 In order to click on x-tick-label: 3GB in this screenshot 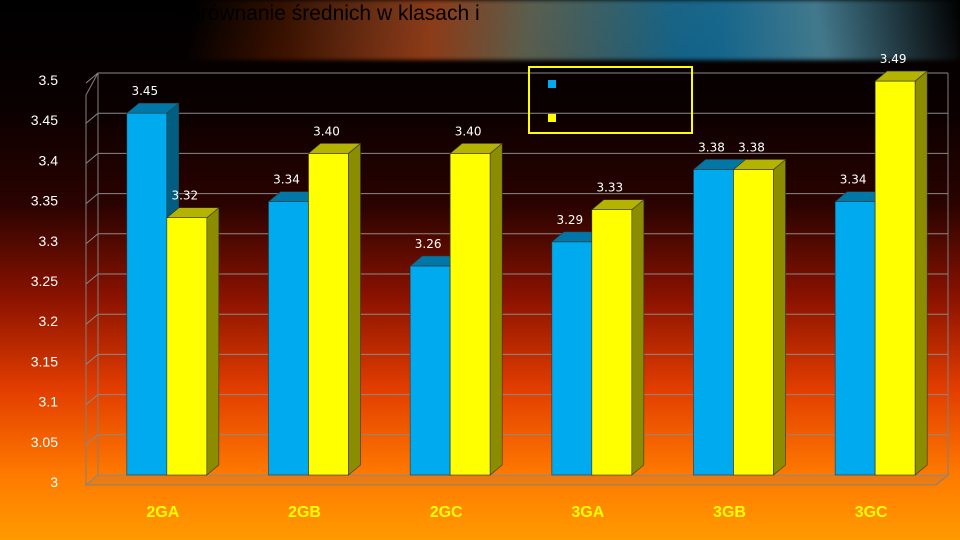, I will do `click(729, 512)`.